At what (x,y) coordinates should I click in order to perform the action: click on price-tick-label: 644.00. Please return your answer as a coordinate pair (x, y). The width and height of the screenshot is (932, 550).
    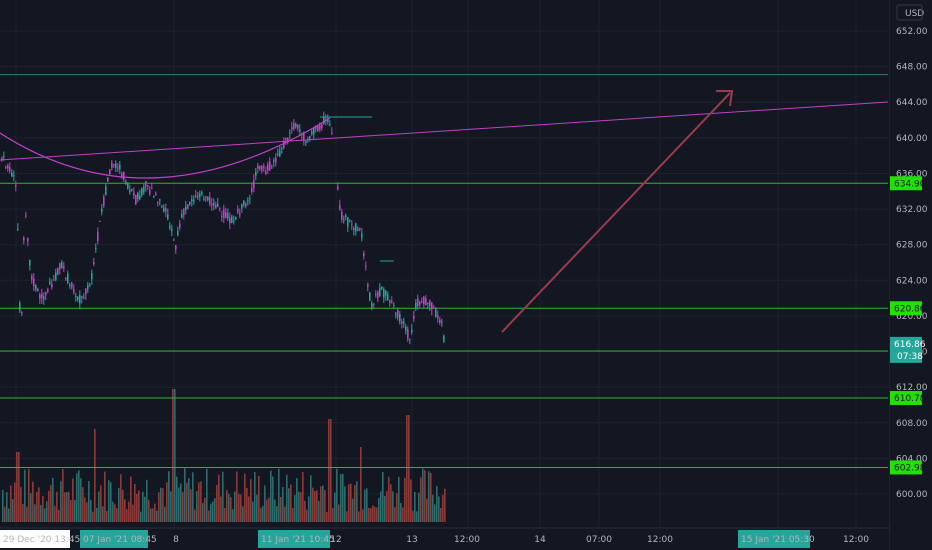
    Looking at the image, I should click on (912, 103).